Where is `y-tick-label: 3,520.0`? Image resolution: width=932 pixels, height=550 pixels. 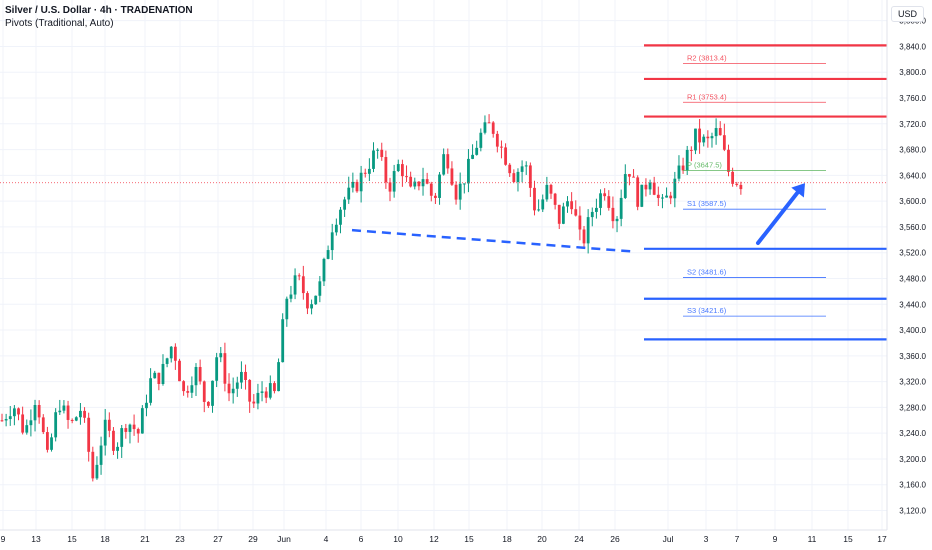 y-tick-label: 3,520.0 is located at coordinates (912, 253).